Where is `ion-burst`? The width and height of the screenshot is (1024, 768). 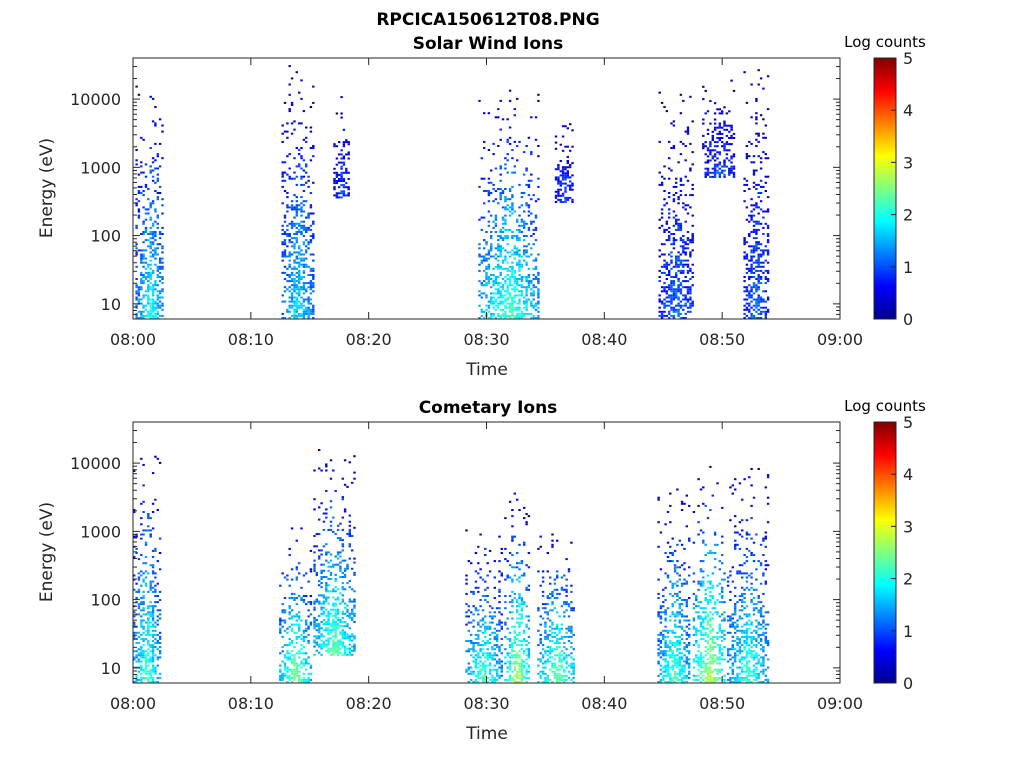
ion-burst is located at coordinates (296, 605).